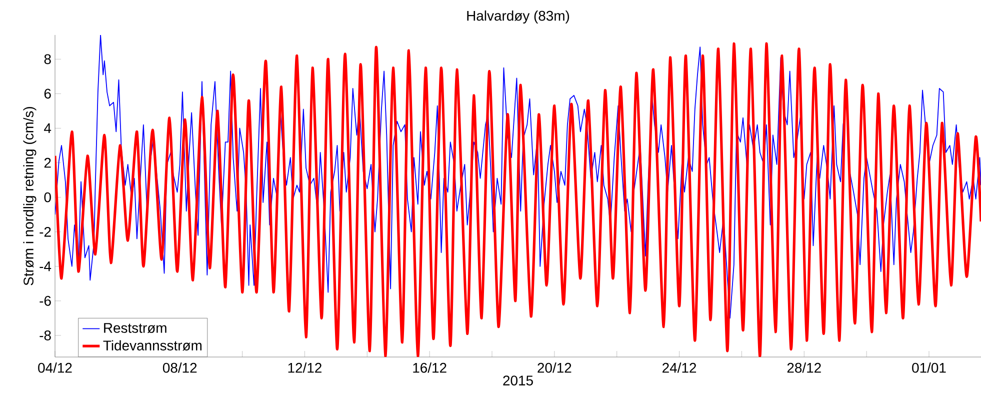 The image size is (981, 405). Describe the element at coordinates (45, 301) in the screenshot. I see `y-tick-label: -6` at that location.